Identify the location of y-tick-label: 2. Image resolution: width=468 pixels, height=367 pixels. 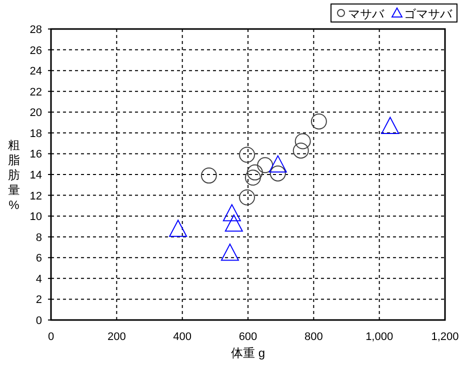
(39, 300).